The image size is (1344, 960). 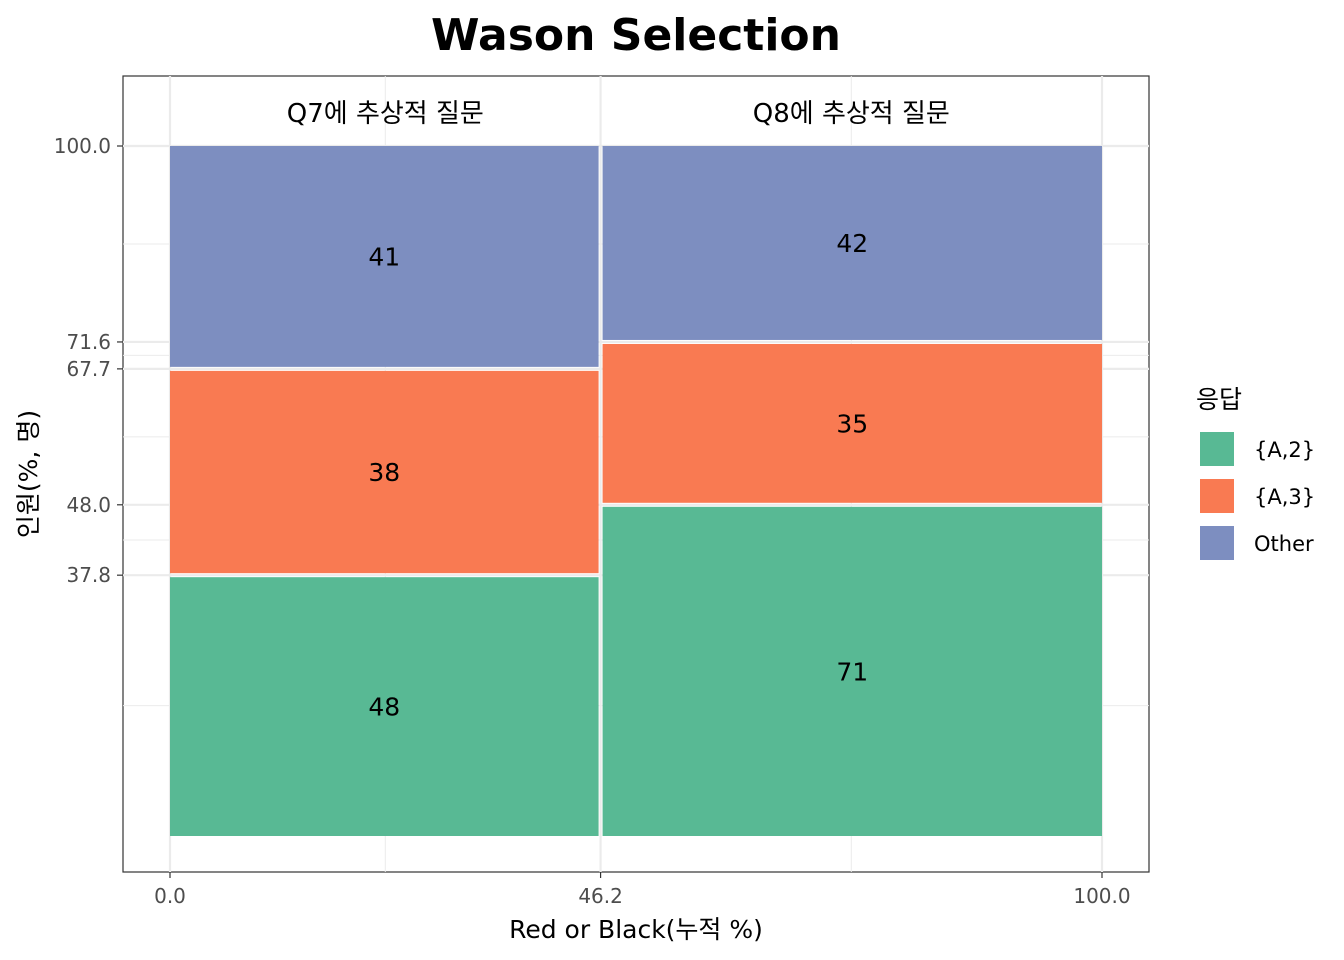 I want to click on y-tick-label-1: 48.0, so click(x=88, y=505).